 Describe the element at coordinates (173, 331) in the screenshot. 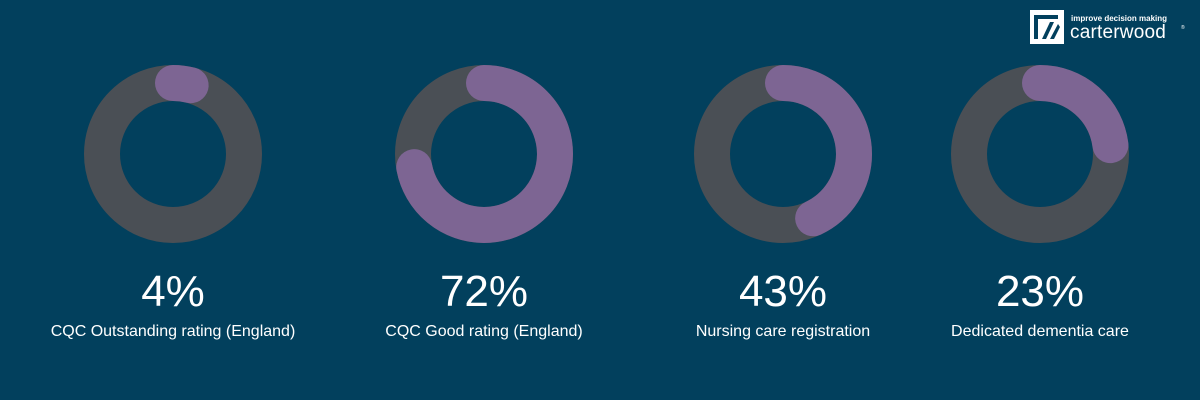

I see `donut-category-label: CQC Outstanding rating (England)` at that location.